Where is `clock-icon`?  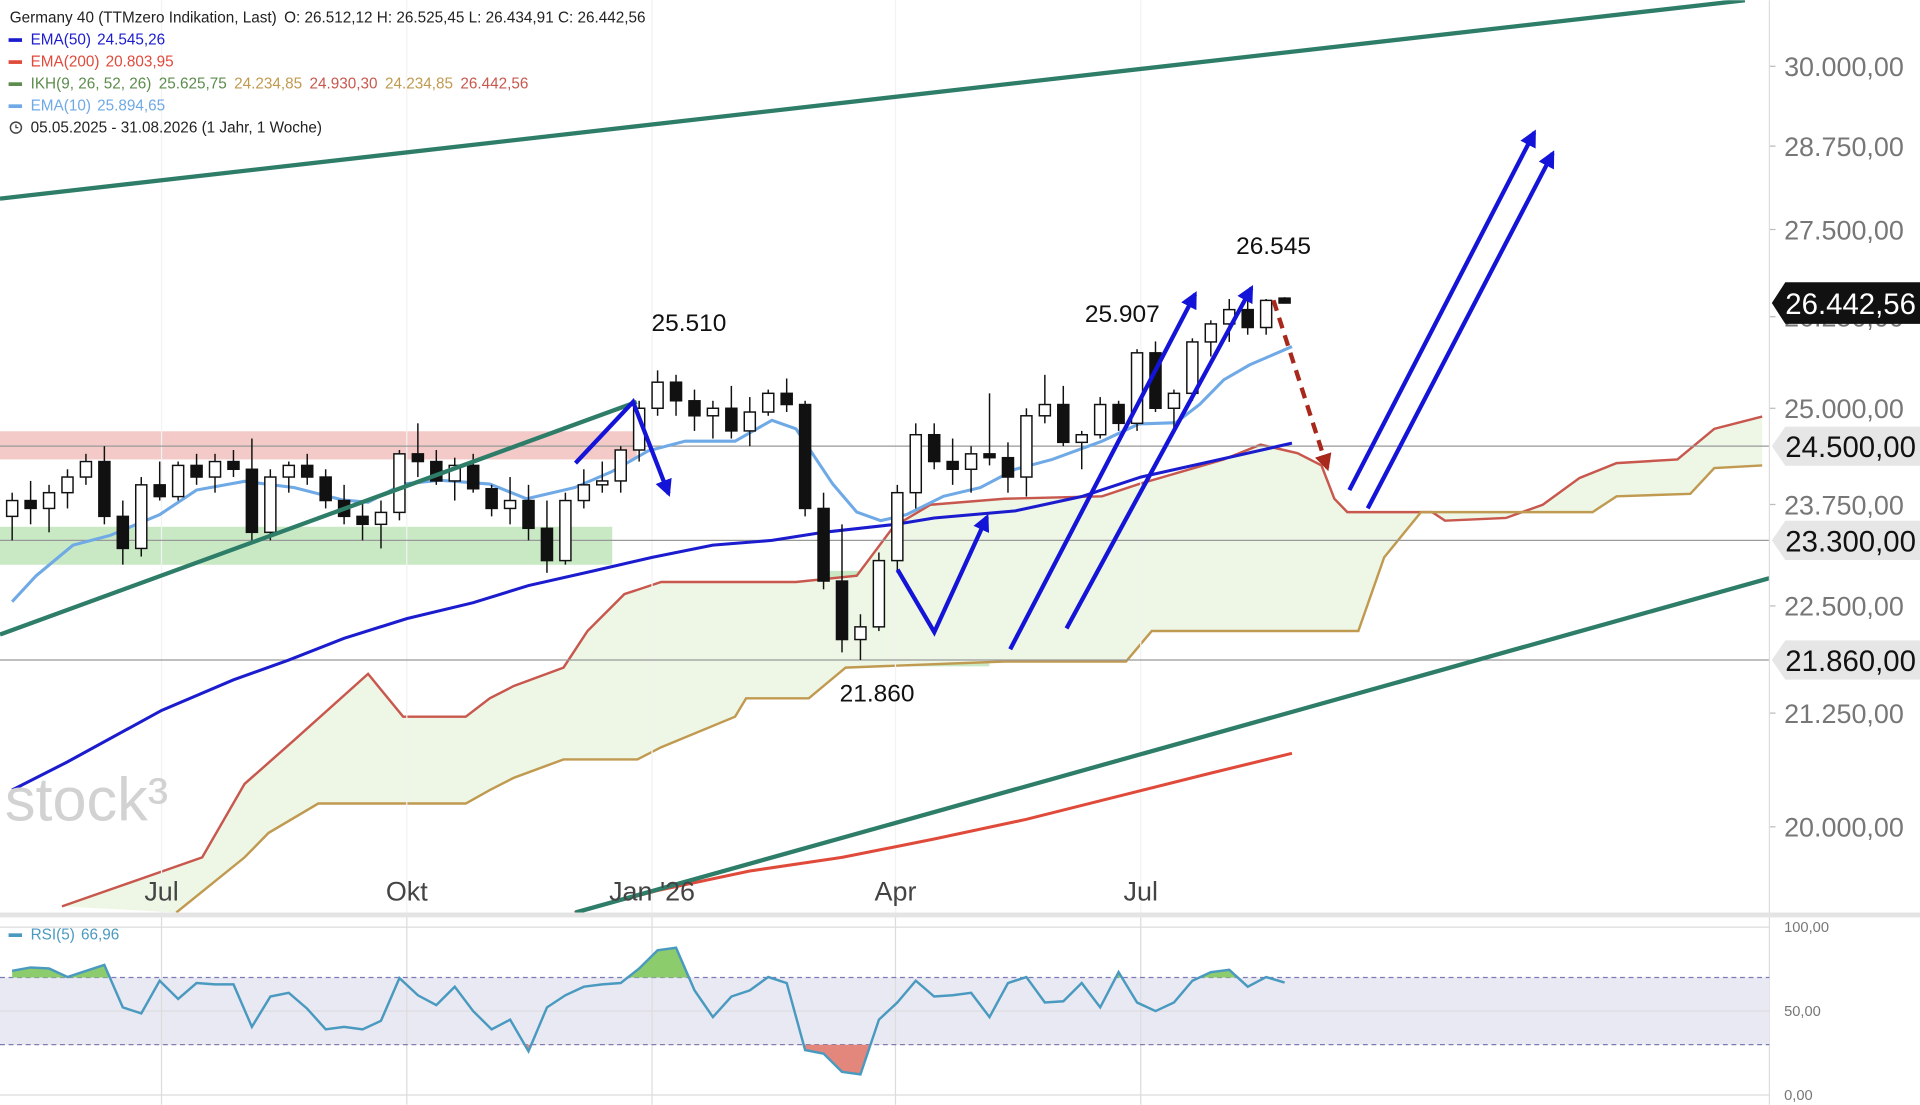 clock-icon is located at coordinates (16, 127).